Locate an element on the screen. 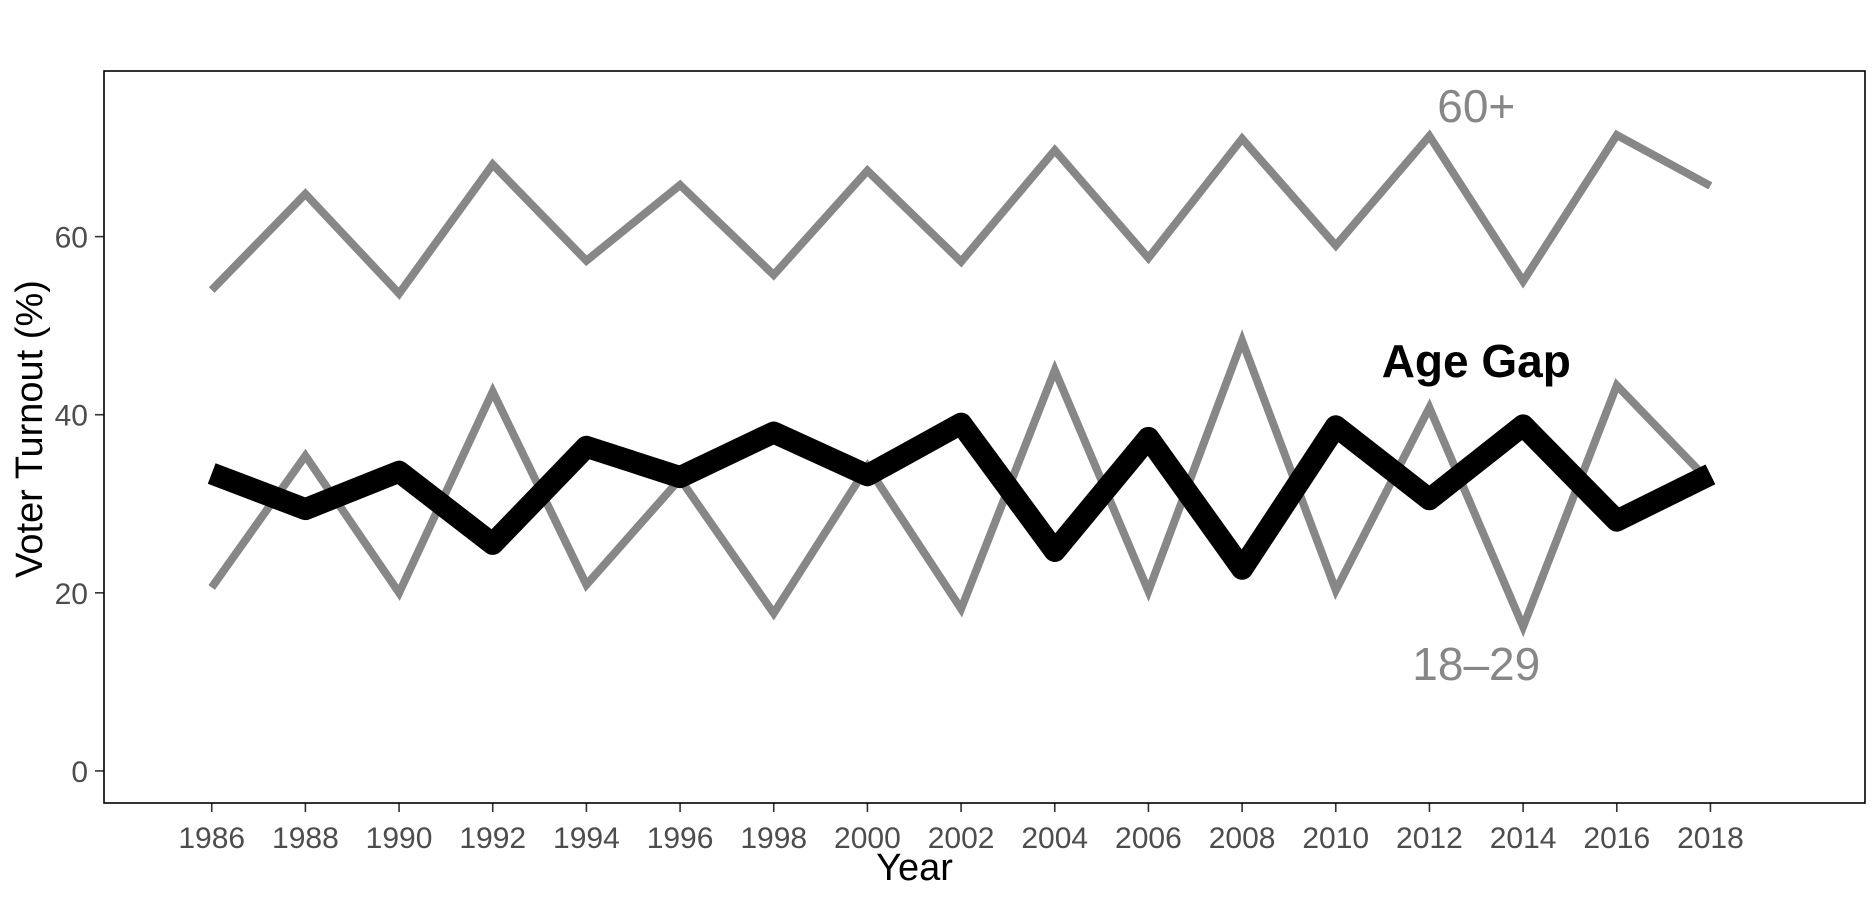  x-tick-label: 2004 is located at coordinates (1054, 838).